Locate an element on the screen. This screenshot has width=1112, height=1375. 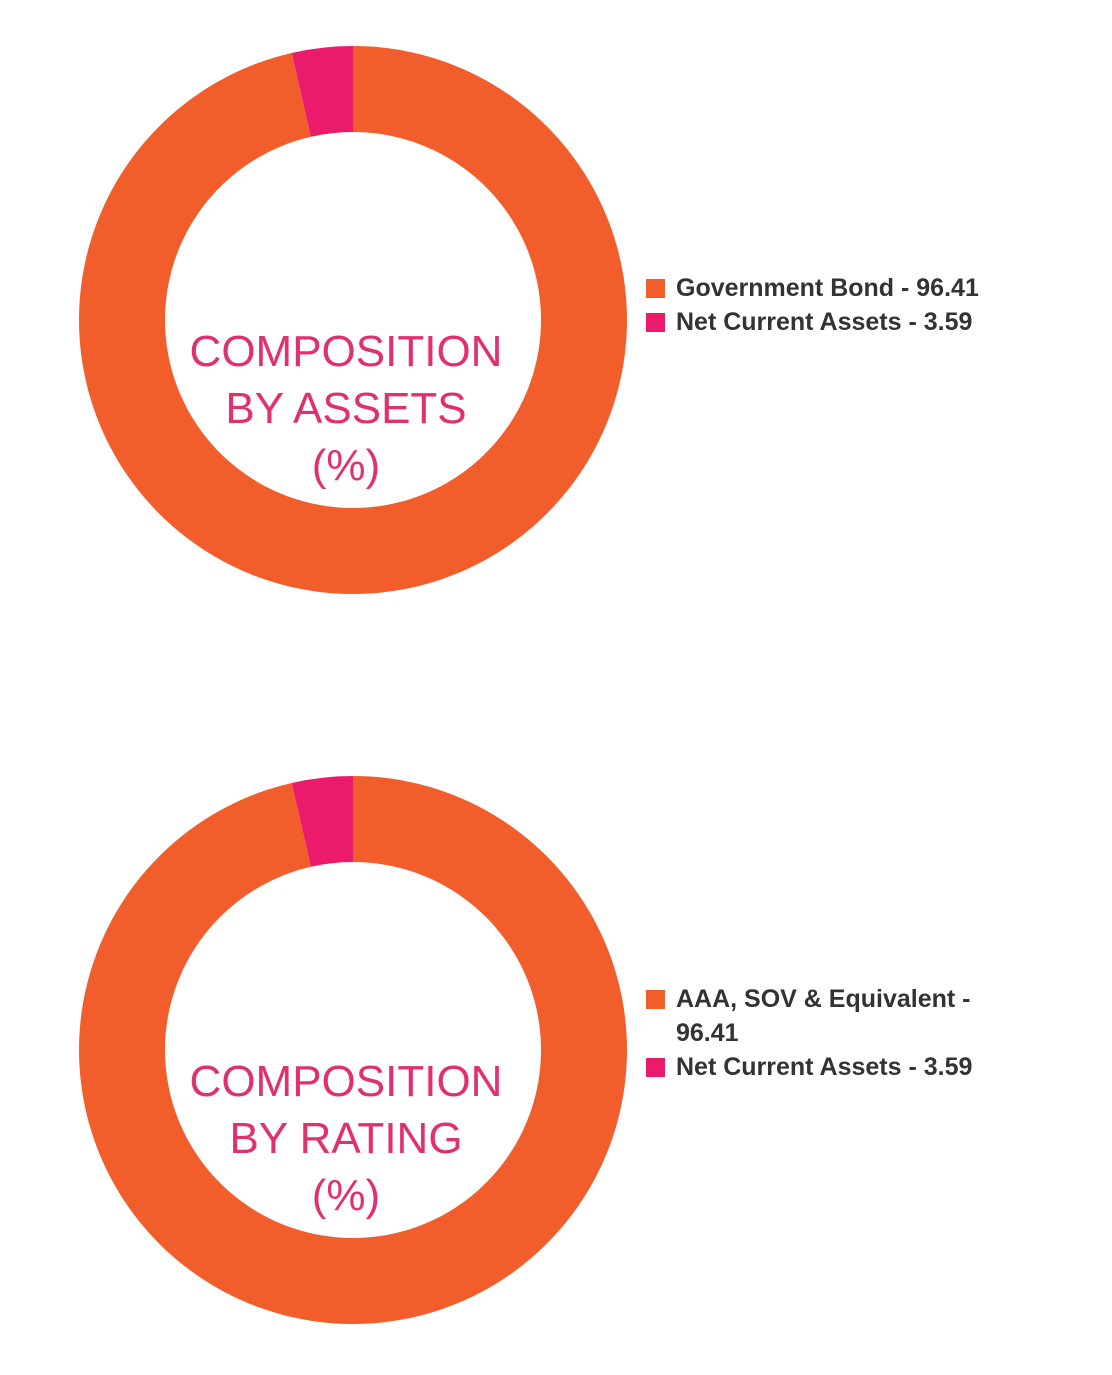
legend-swatch-aaa-sov-equivalent is located at coordinates (655, 999).